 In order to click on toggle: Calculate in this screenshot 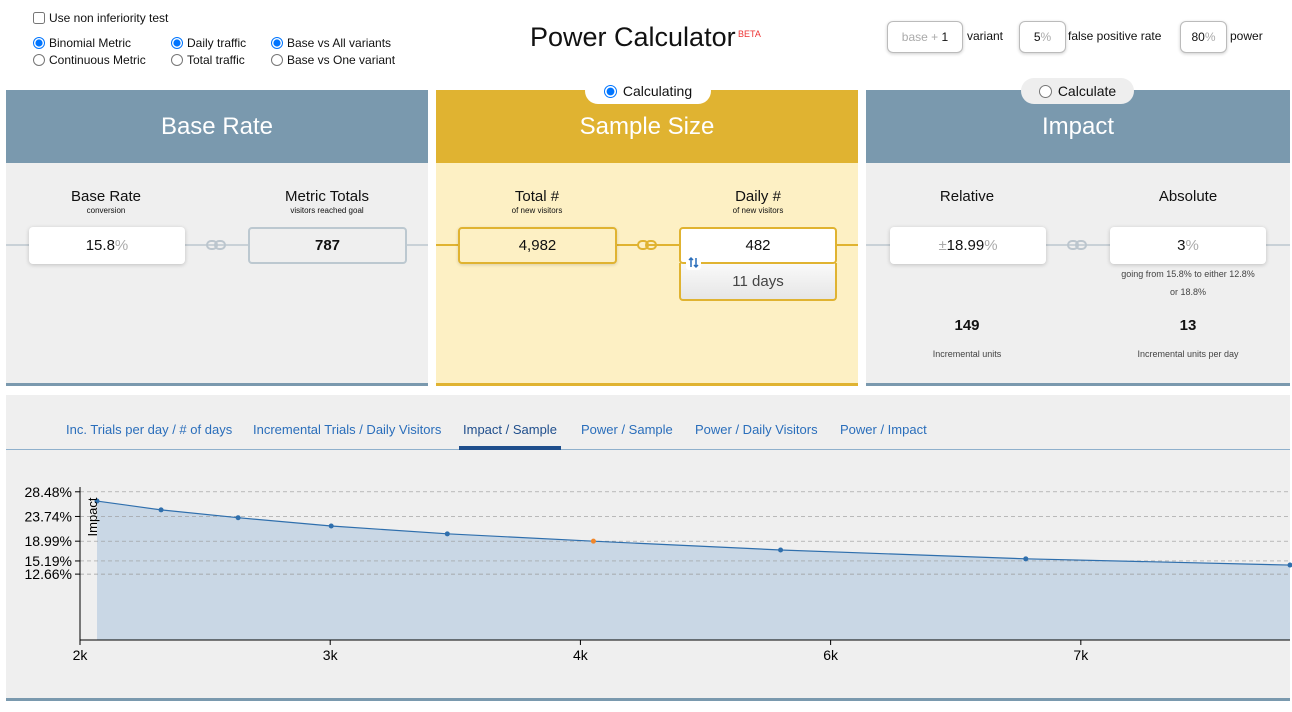, I will do `click(1077, 91)`.